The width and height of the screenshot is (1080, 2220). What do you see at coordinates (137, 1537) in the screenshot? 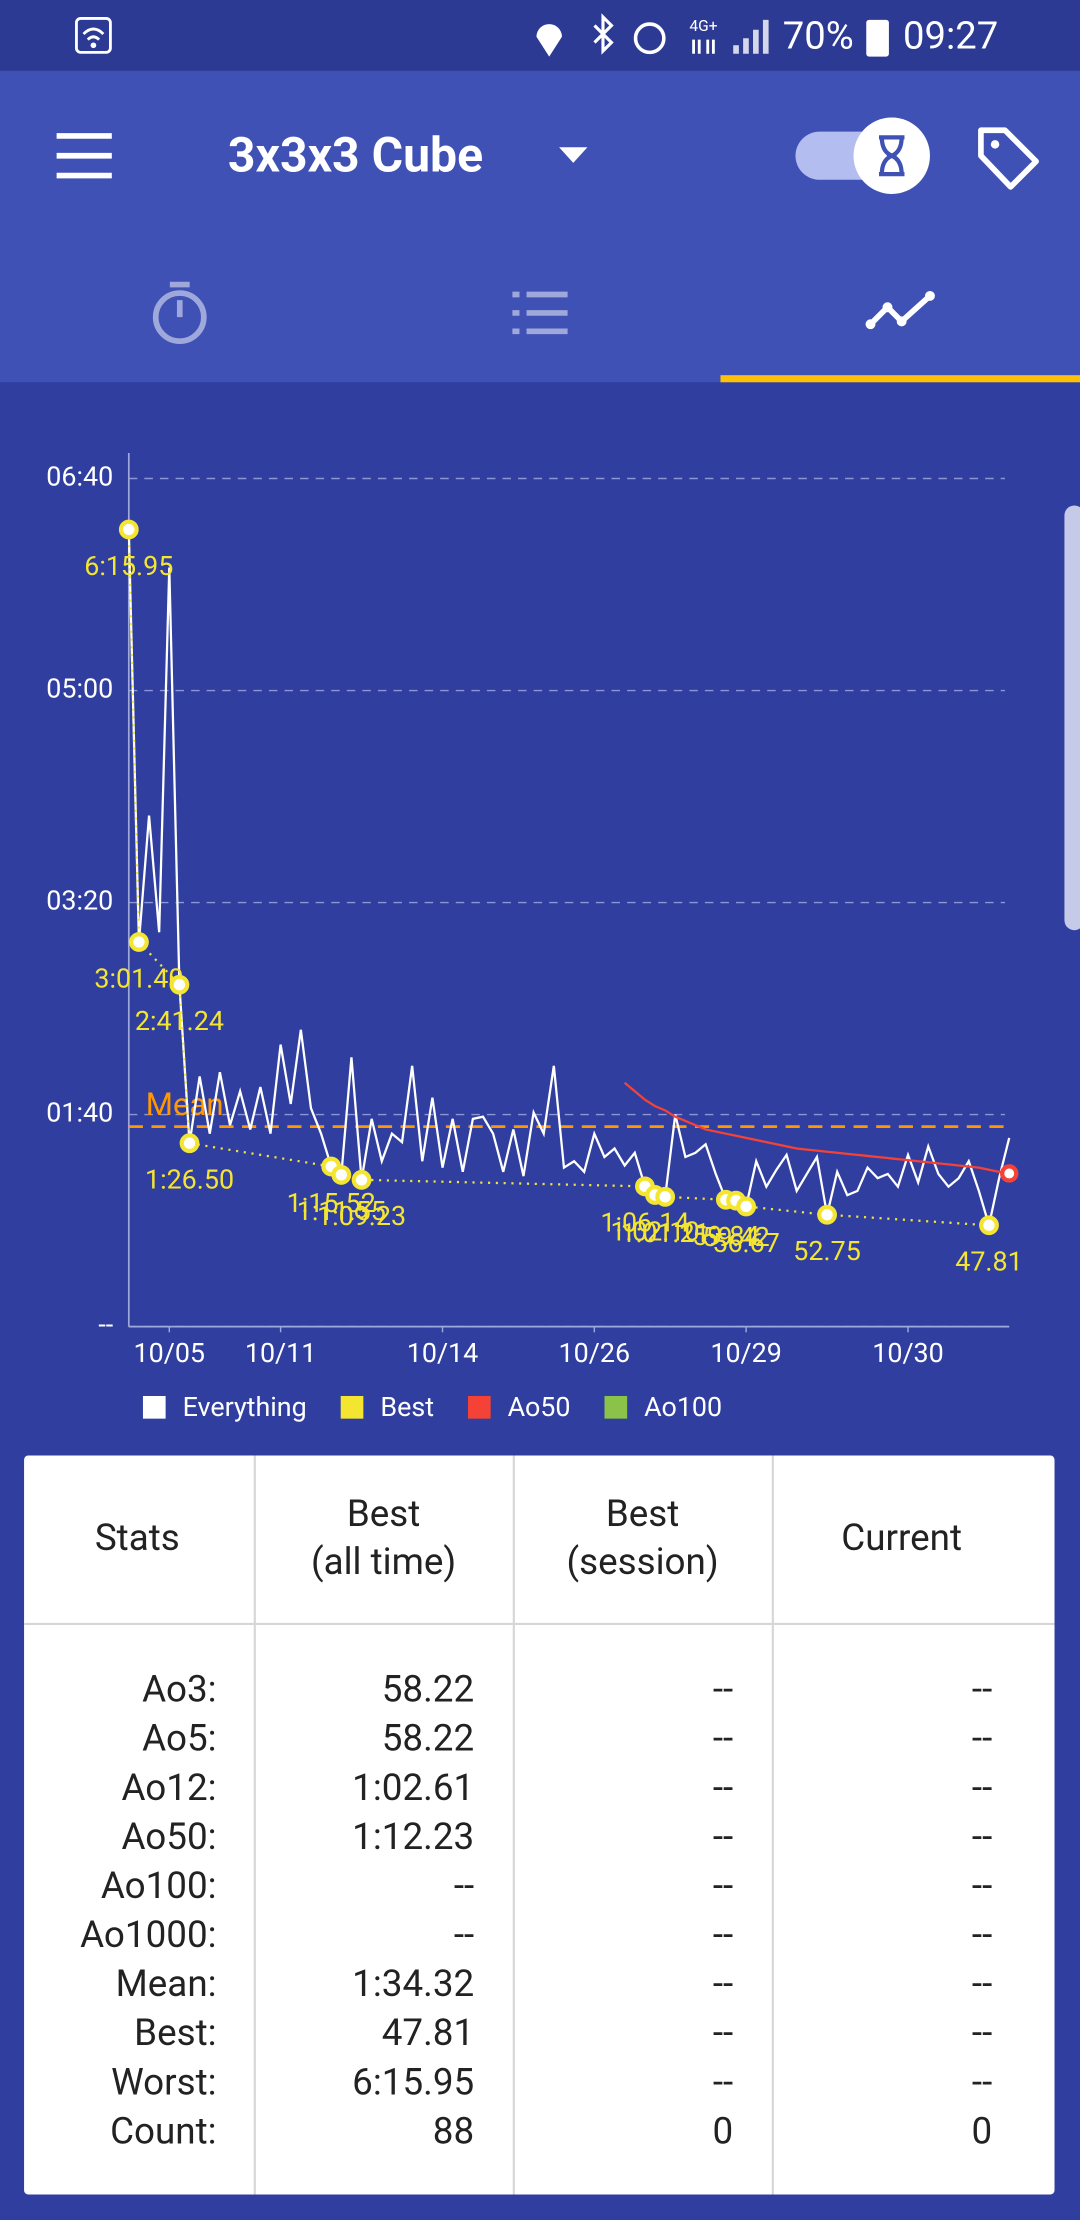
I see `table-header: Stats` at bounding box center [137, 1537].